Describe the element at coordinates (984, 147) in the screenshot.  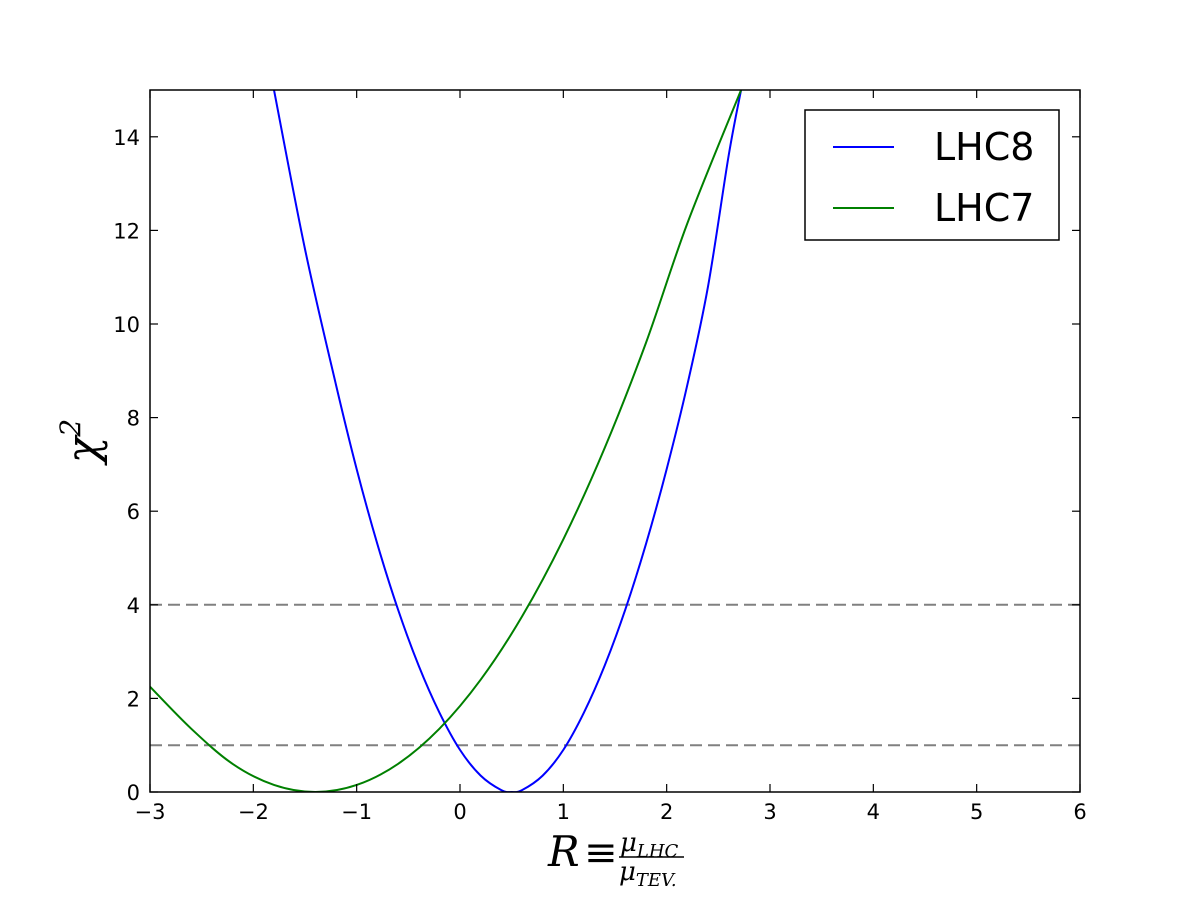
I see `legend-label-lhc8: LHC8` at that location.